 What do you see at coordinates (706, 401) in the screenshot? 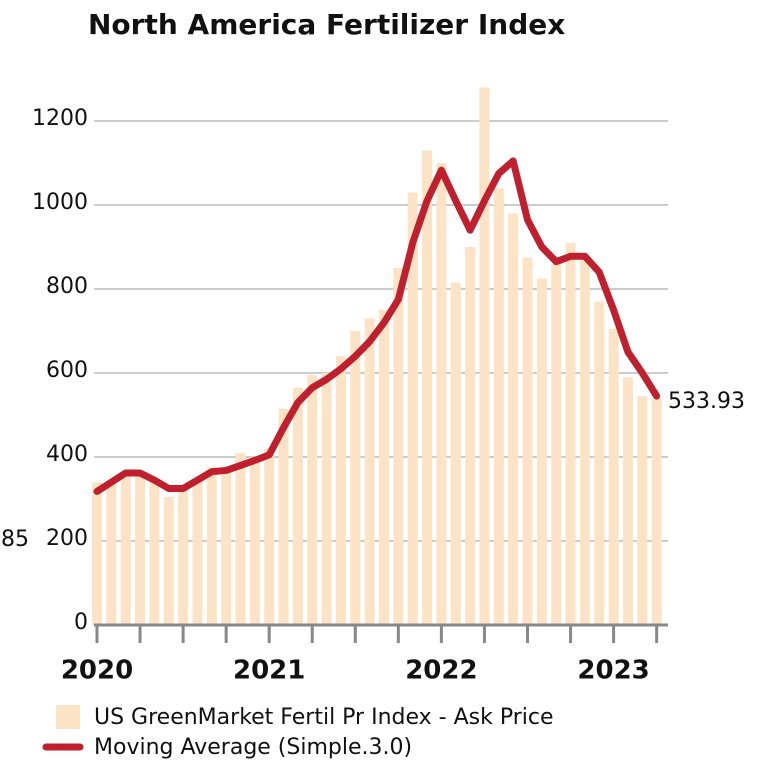
I see `end-value-label: 533.93` at bounding box center [706, 401].